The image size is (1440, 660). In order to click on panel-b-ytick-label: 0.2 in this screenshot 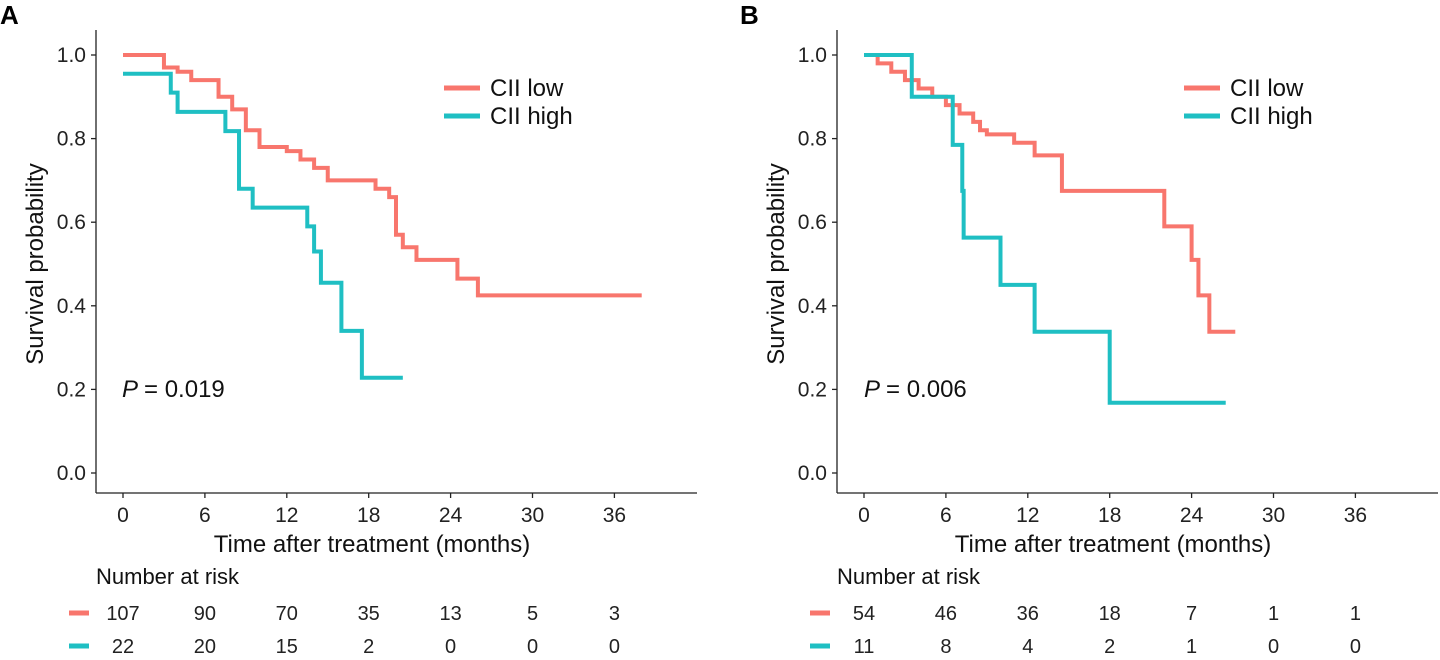, I will do `click(812, 389)`.